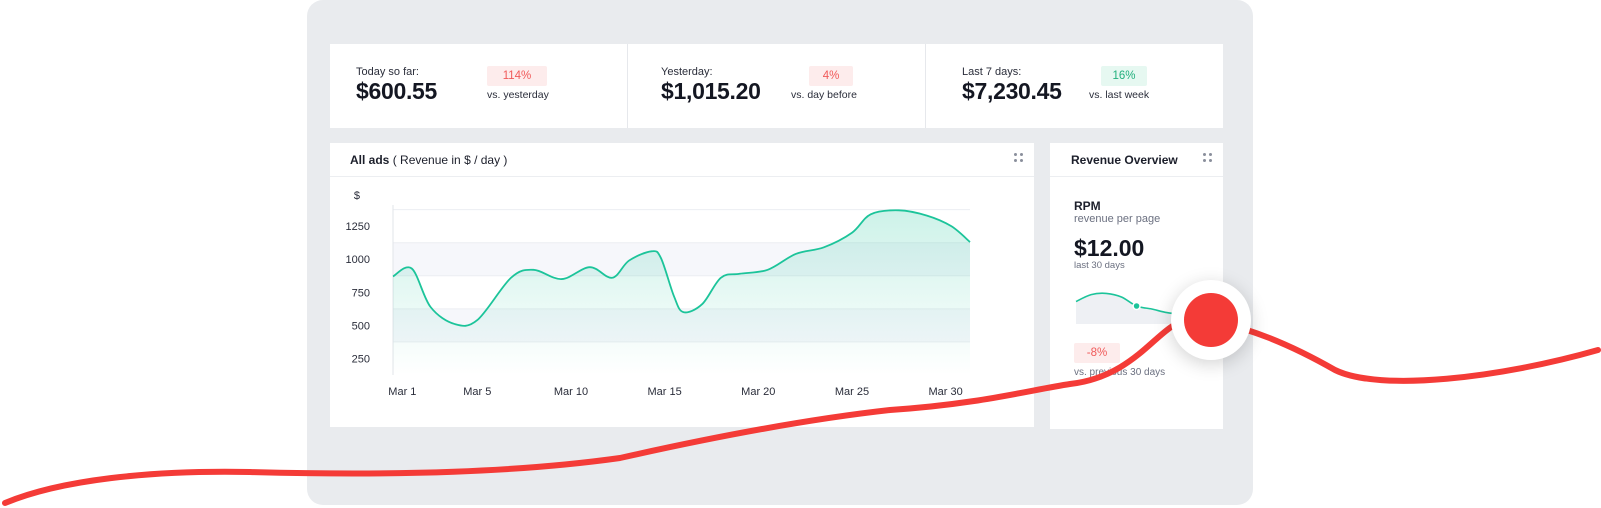  What do you see at coordinates (358, 260) in the screenshot?
I see `y-tick-label: 1000` at bounding box center [358, 260].